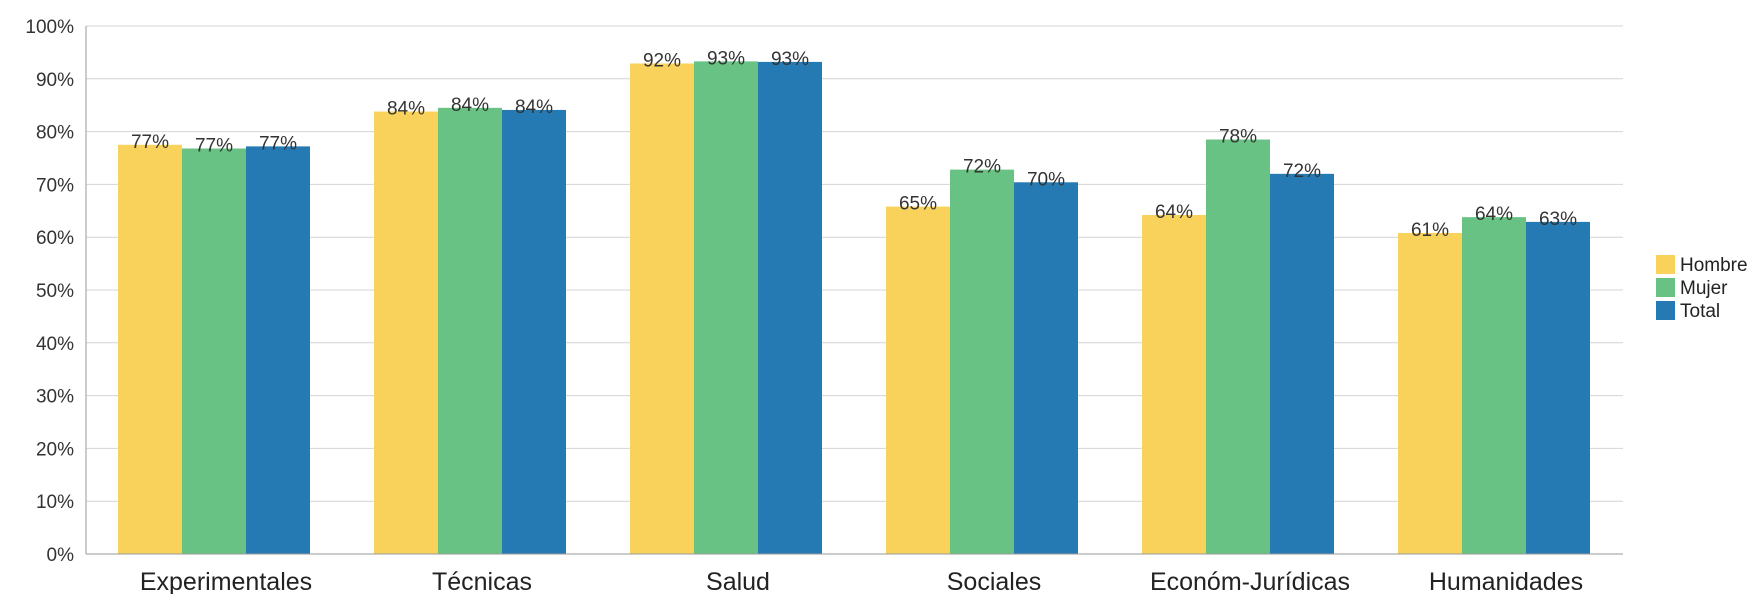 Image resolution: width=1759 pixels, height=594 pixels. What do you see at coordinates (482, 581) in the screenshot?
I see `x-tick-label: Técnicas` at bounding box center [482, 581].